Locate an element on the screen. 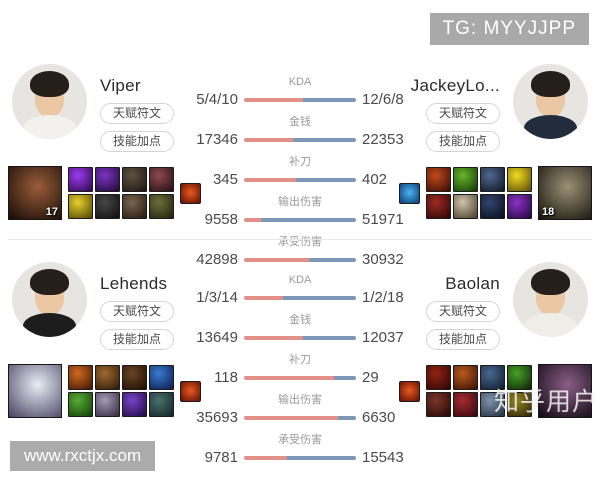 The height and width of the screenshot is (480, 600). stat-value-right: 12/6/8 is located at coordinates (383, 99).